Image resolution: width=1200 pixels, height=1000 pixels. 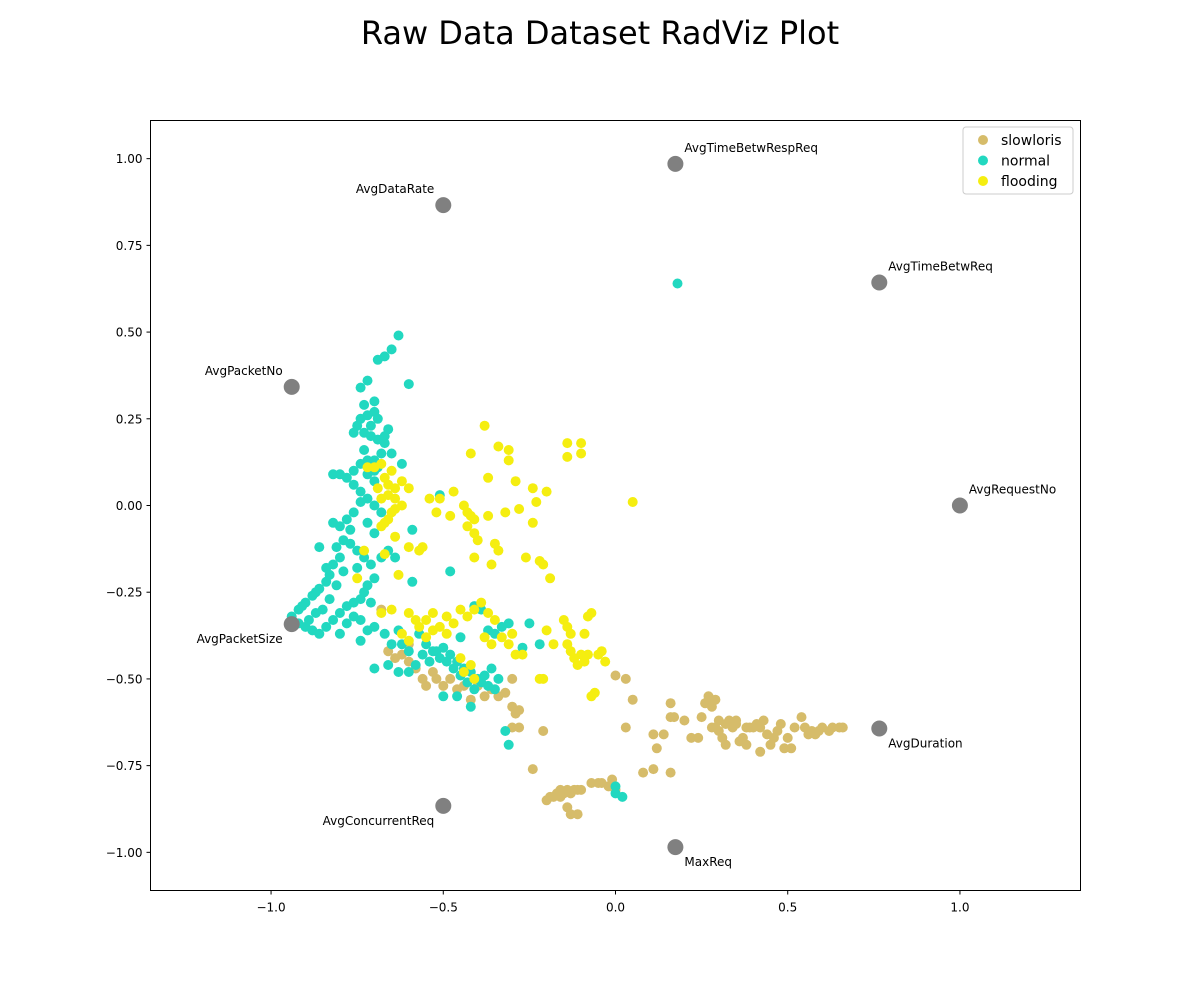 I want to click on y-tick-label-6: −0.50, so click(x=124, y=679).